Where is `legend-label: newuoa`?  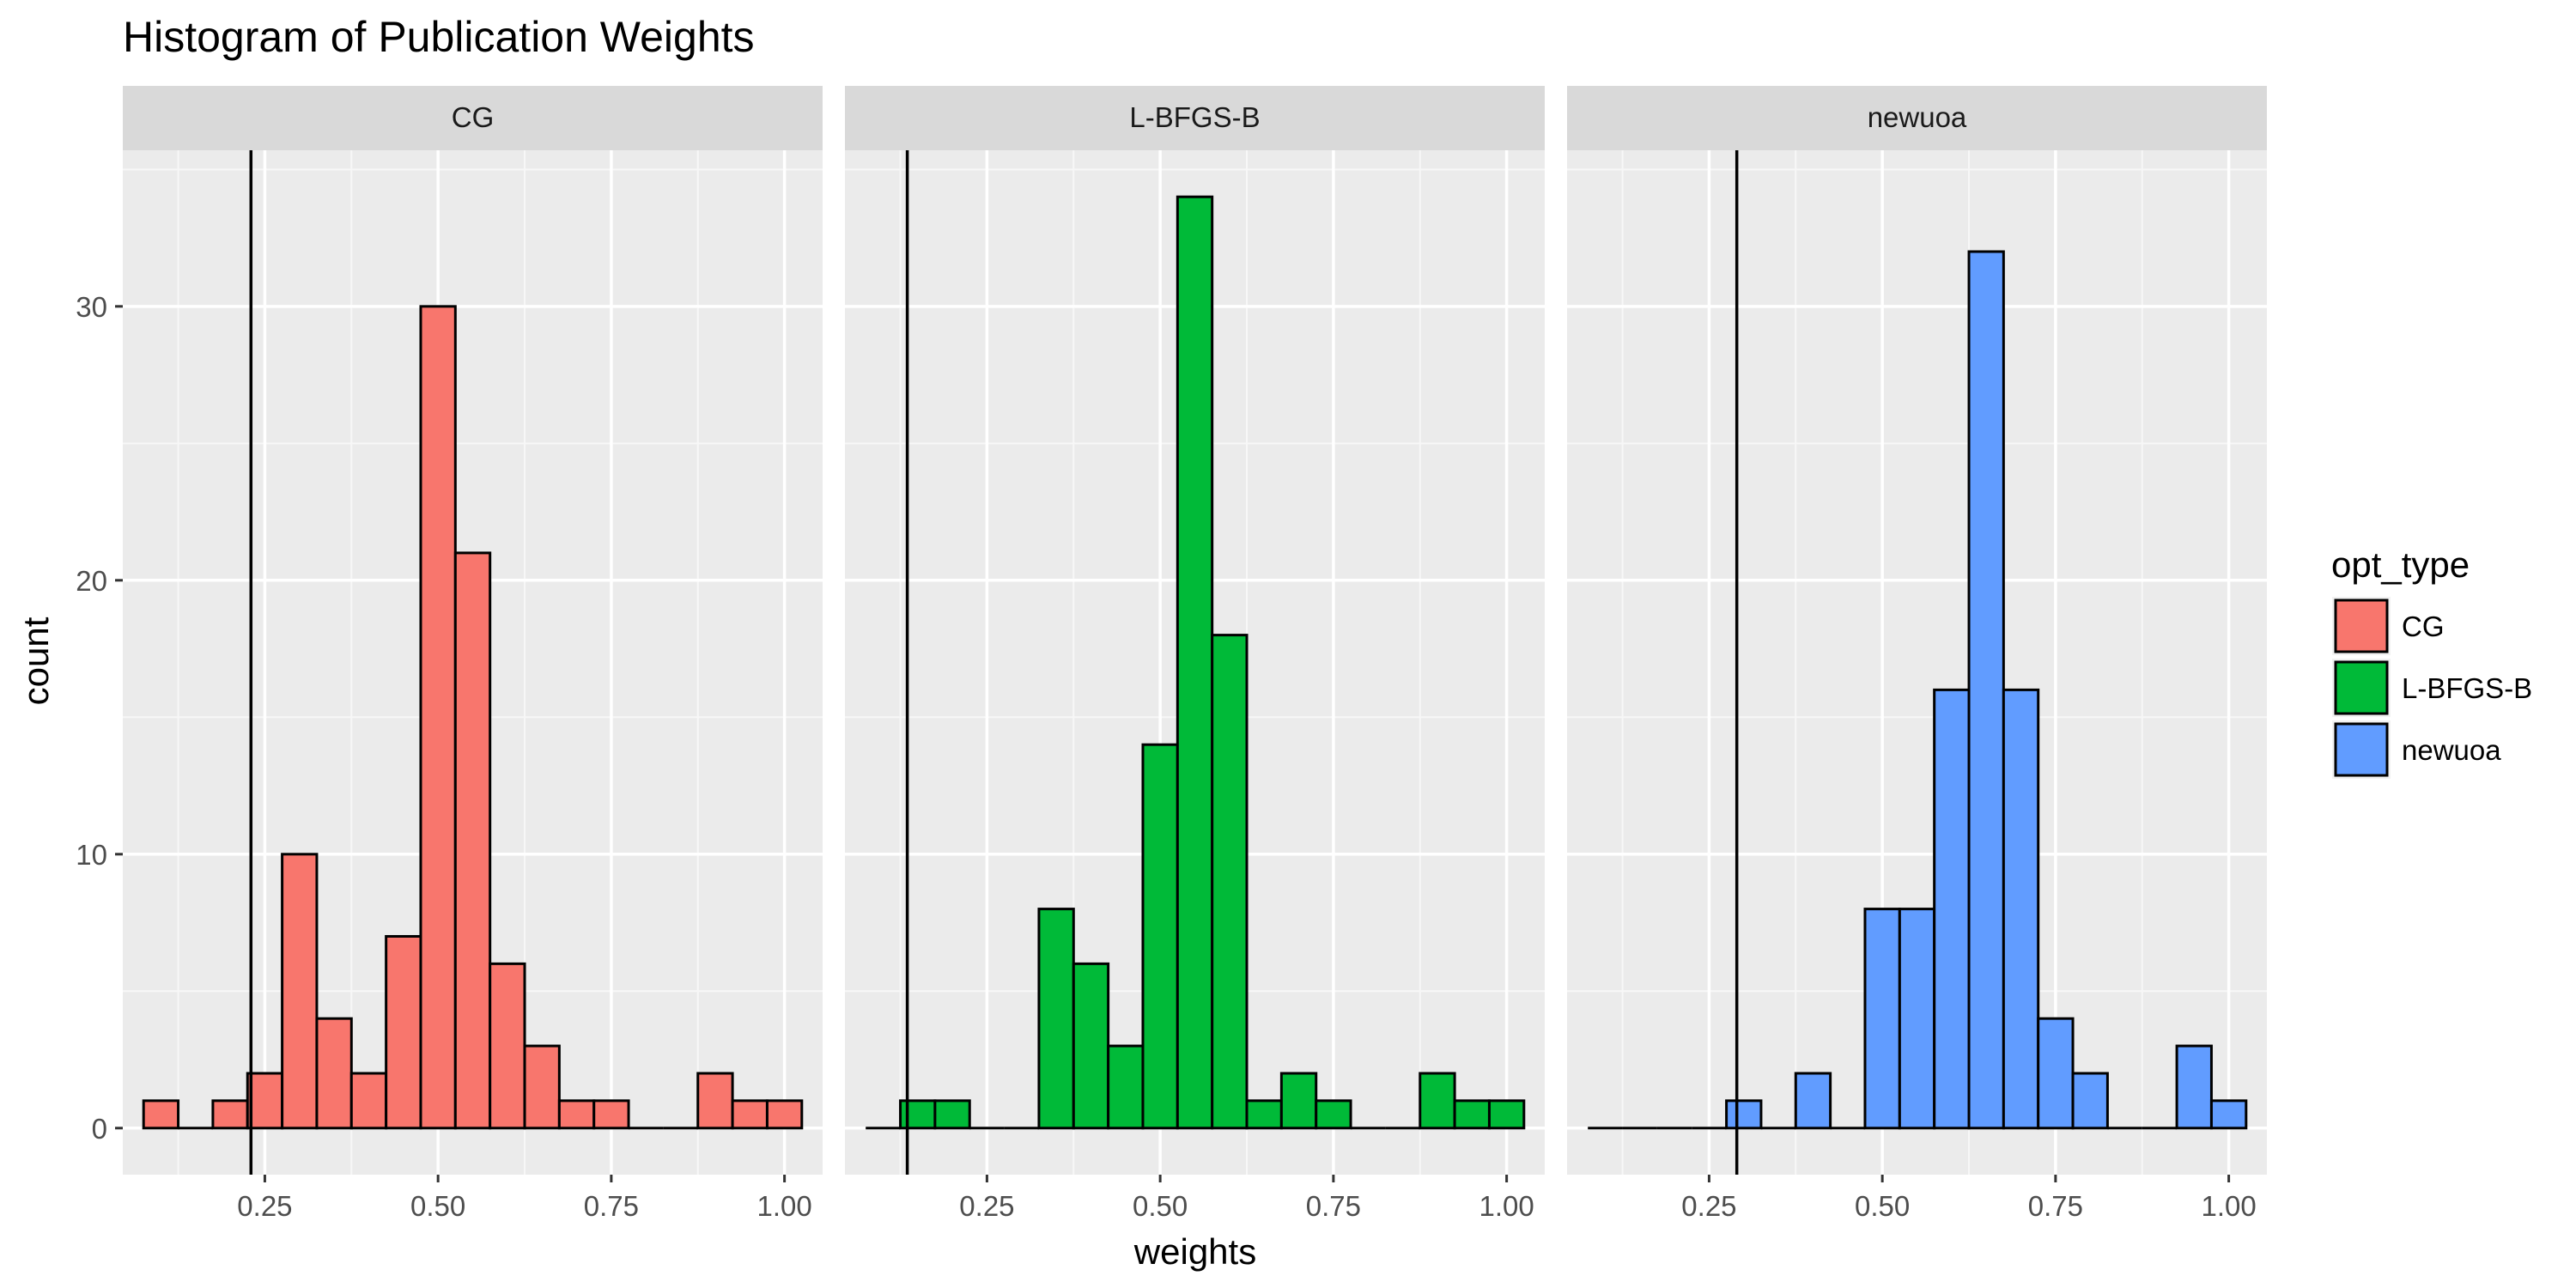 legend-label: newuoa is located at coordinates (2451, 750).